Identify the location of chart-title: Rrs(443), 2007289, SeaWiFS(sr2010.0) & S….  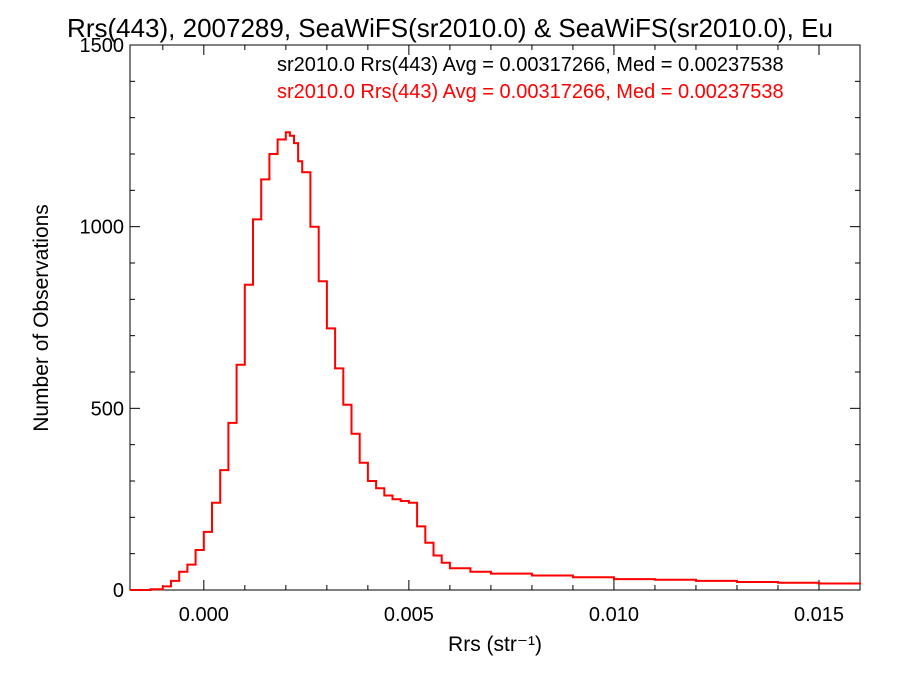
(450, 28).